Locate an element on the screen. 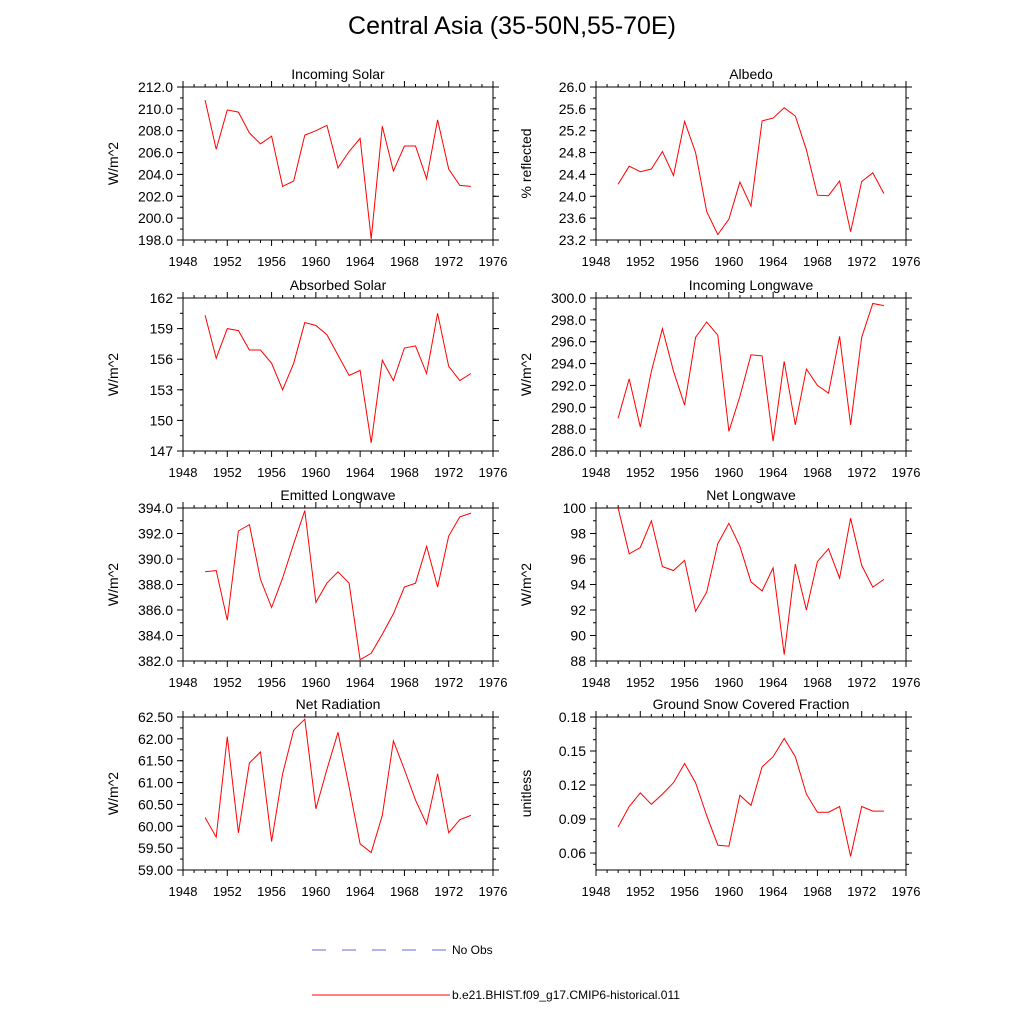 The width and height of the screenshot is (1024, 1024). figure-title: Central Asia (35-50N,55-70E) is located at coordinates (512, 26).